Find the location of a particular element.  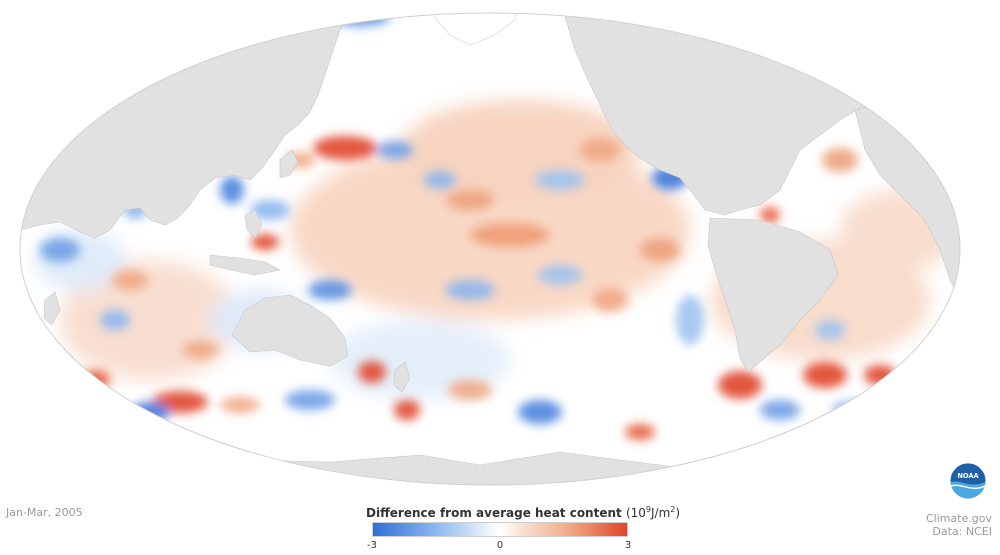

philippines-island is located at coordinates (253, 224).